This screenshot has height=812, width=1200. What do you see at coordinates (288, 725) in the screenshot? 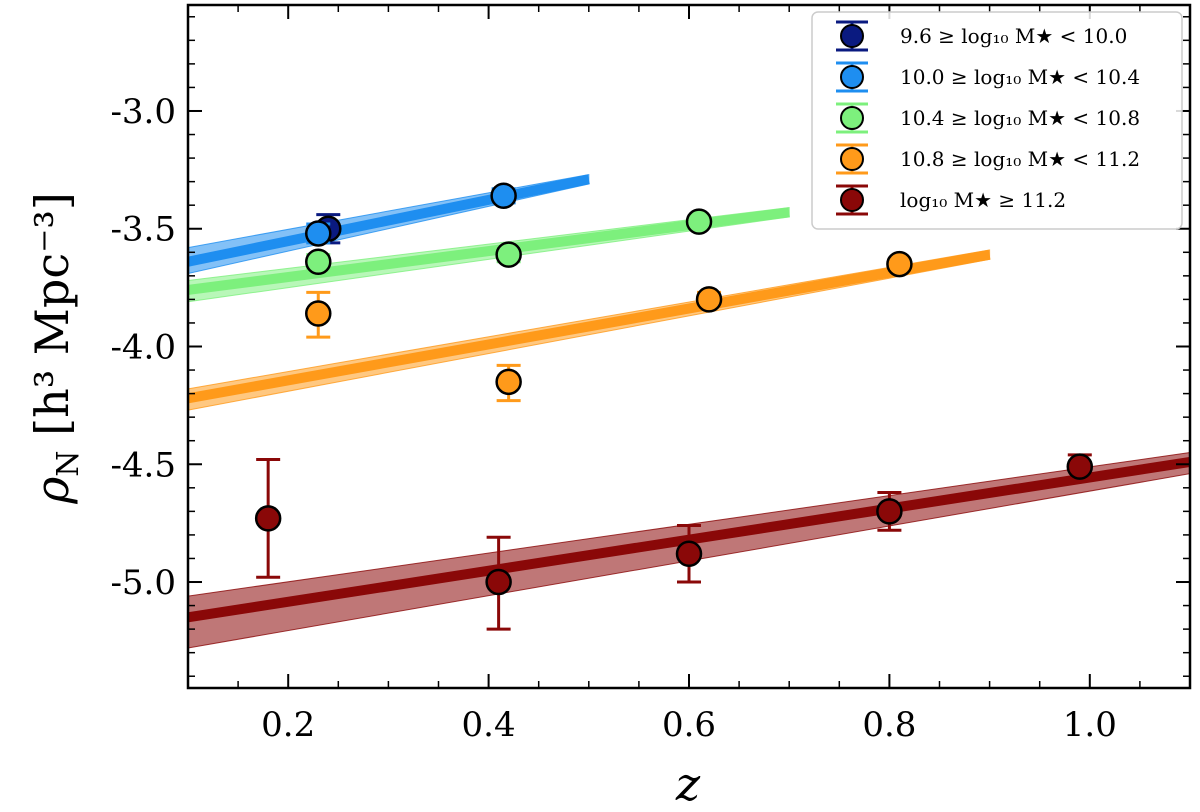
I see `x-tick-label: 0.2` at bounding box center [288, 725].